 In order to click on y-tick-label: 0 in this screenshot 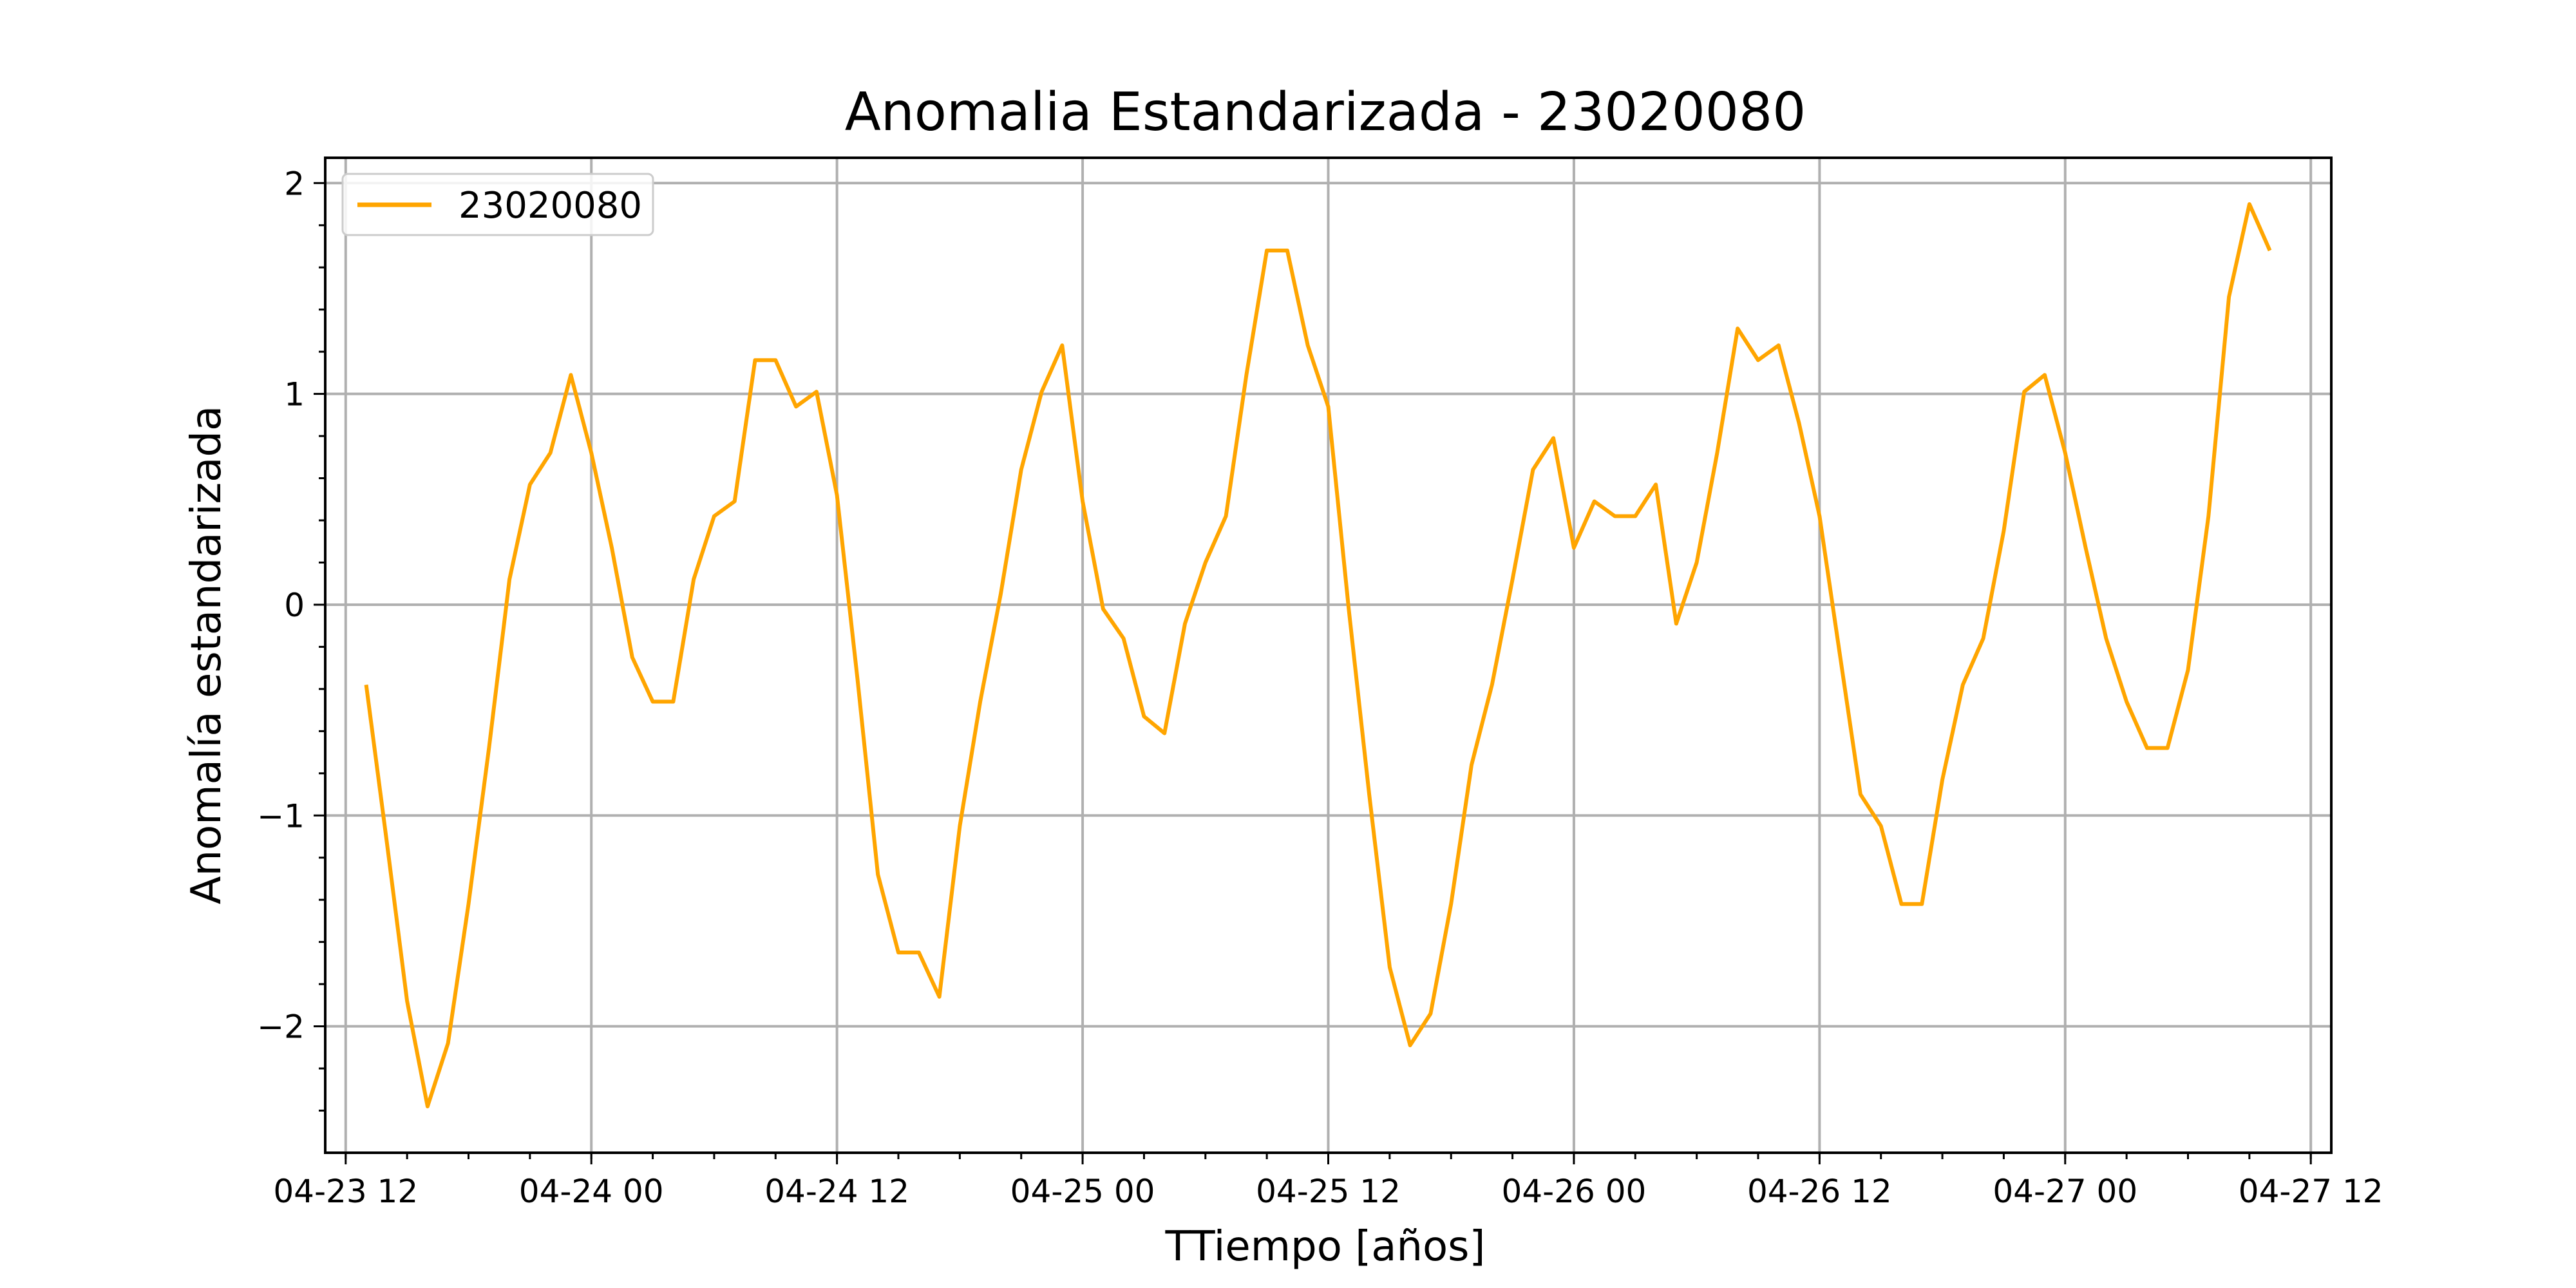, I will do `click(294, 605)`.